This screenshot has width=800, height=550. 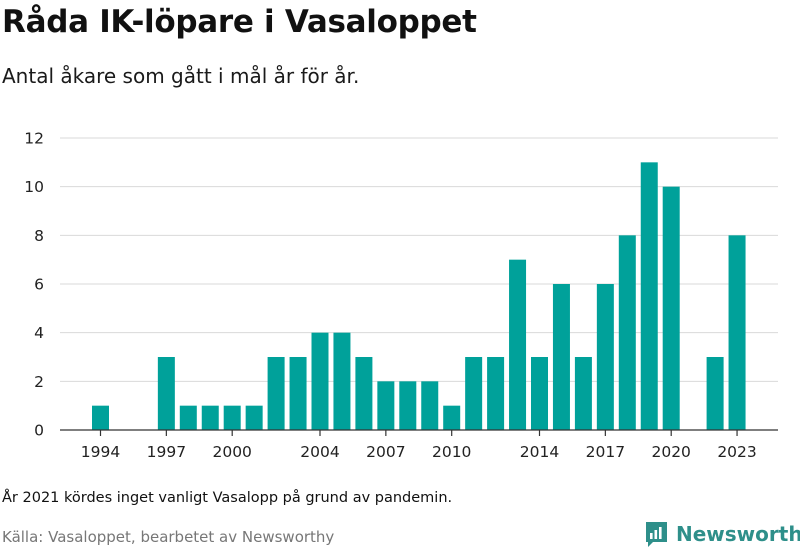 I want to click on bar-2018, so click(x=627, y=332).